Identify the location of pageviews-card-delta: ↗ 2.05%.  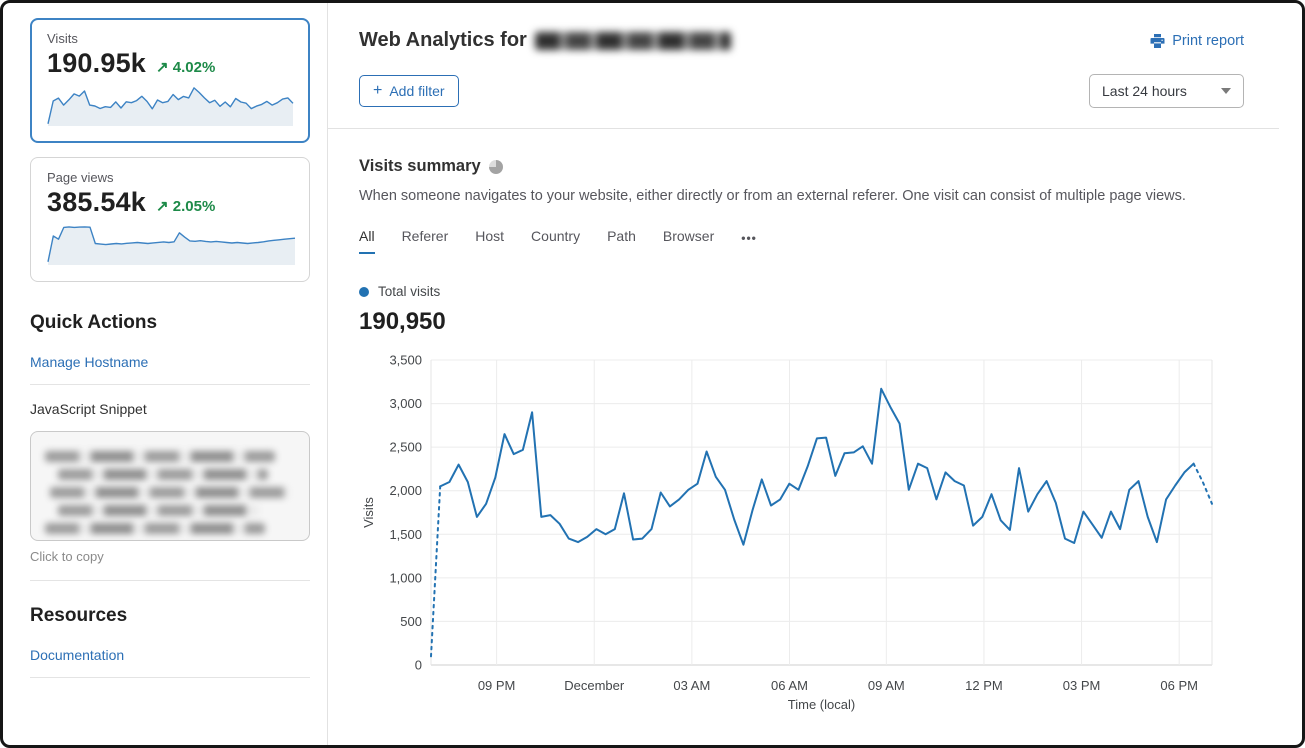
(185, 206).